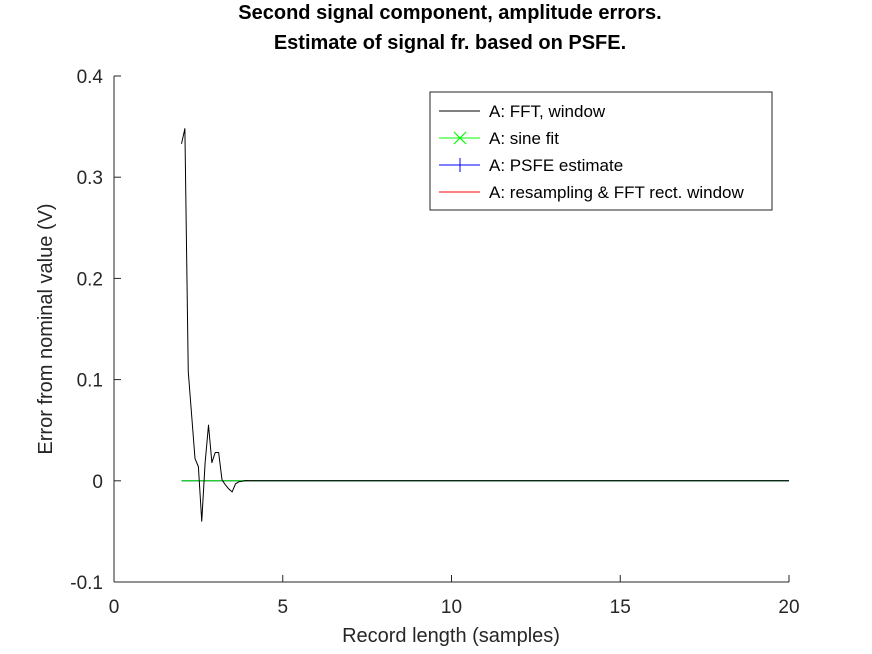 This screenshot has height=654, width=872. I want to click on x-tick-label: 15, so click(620, 607).